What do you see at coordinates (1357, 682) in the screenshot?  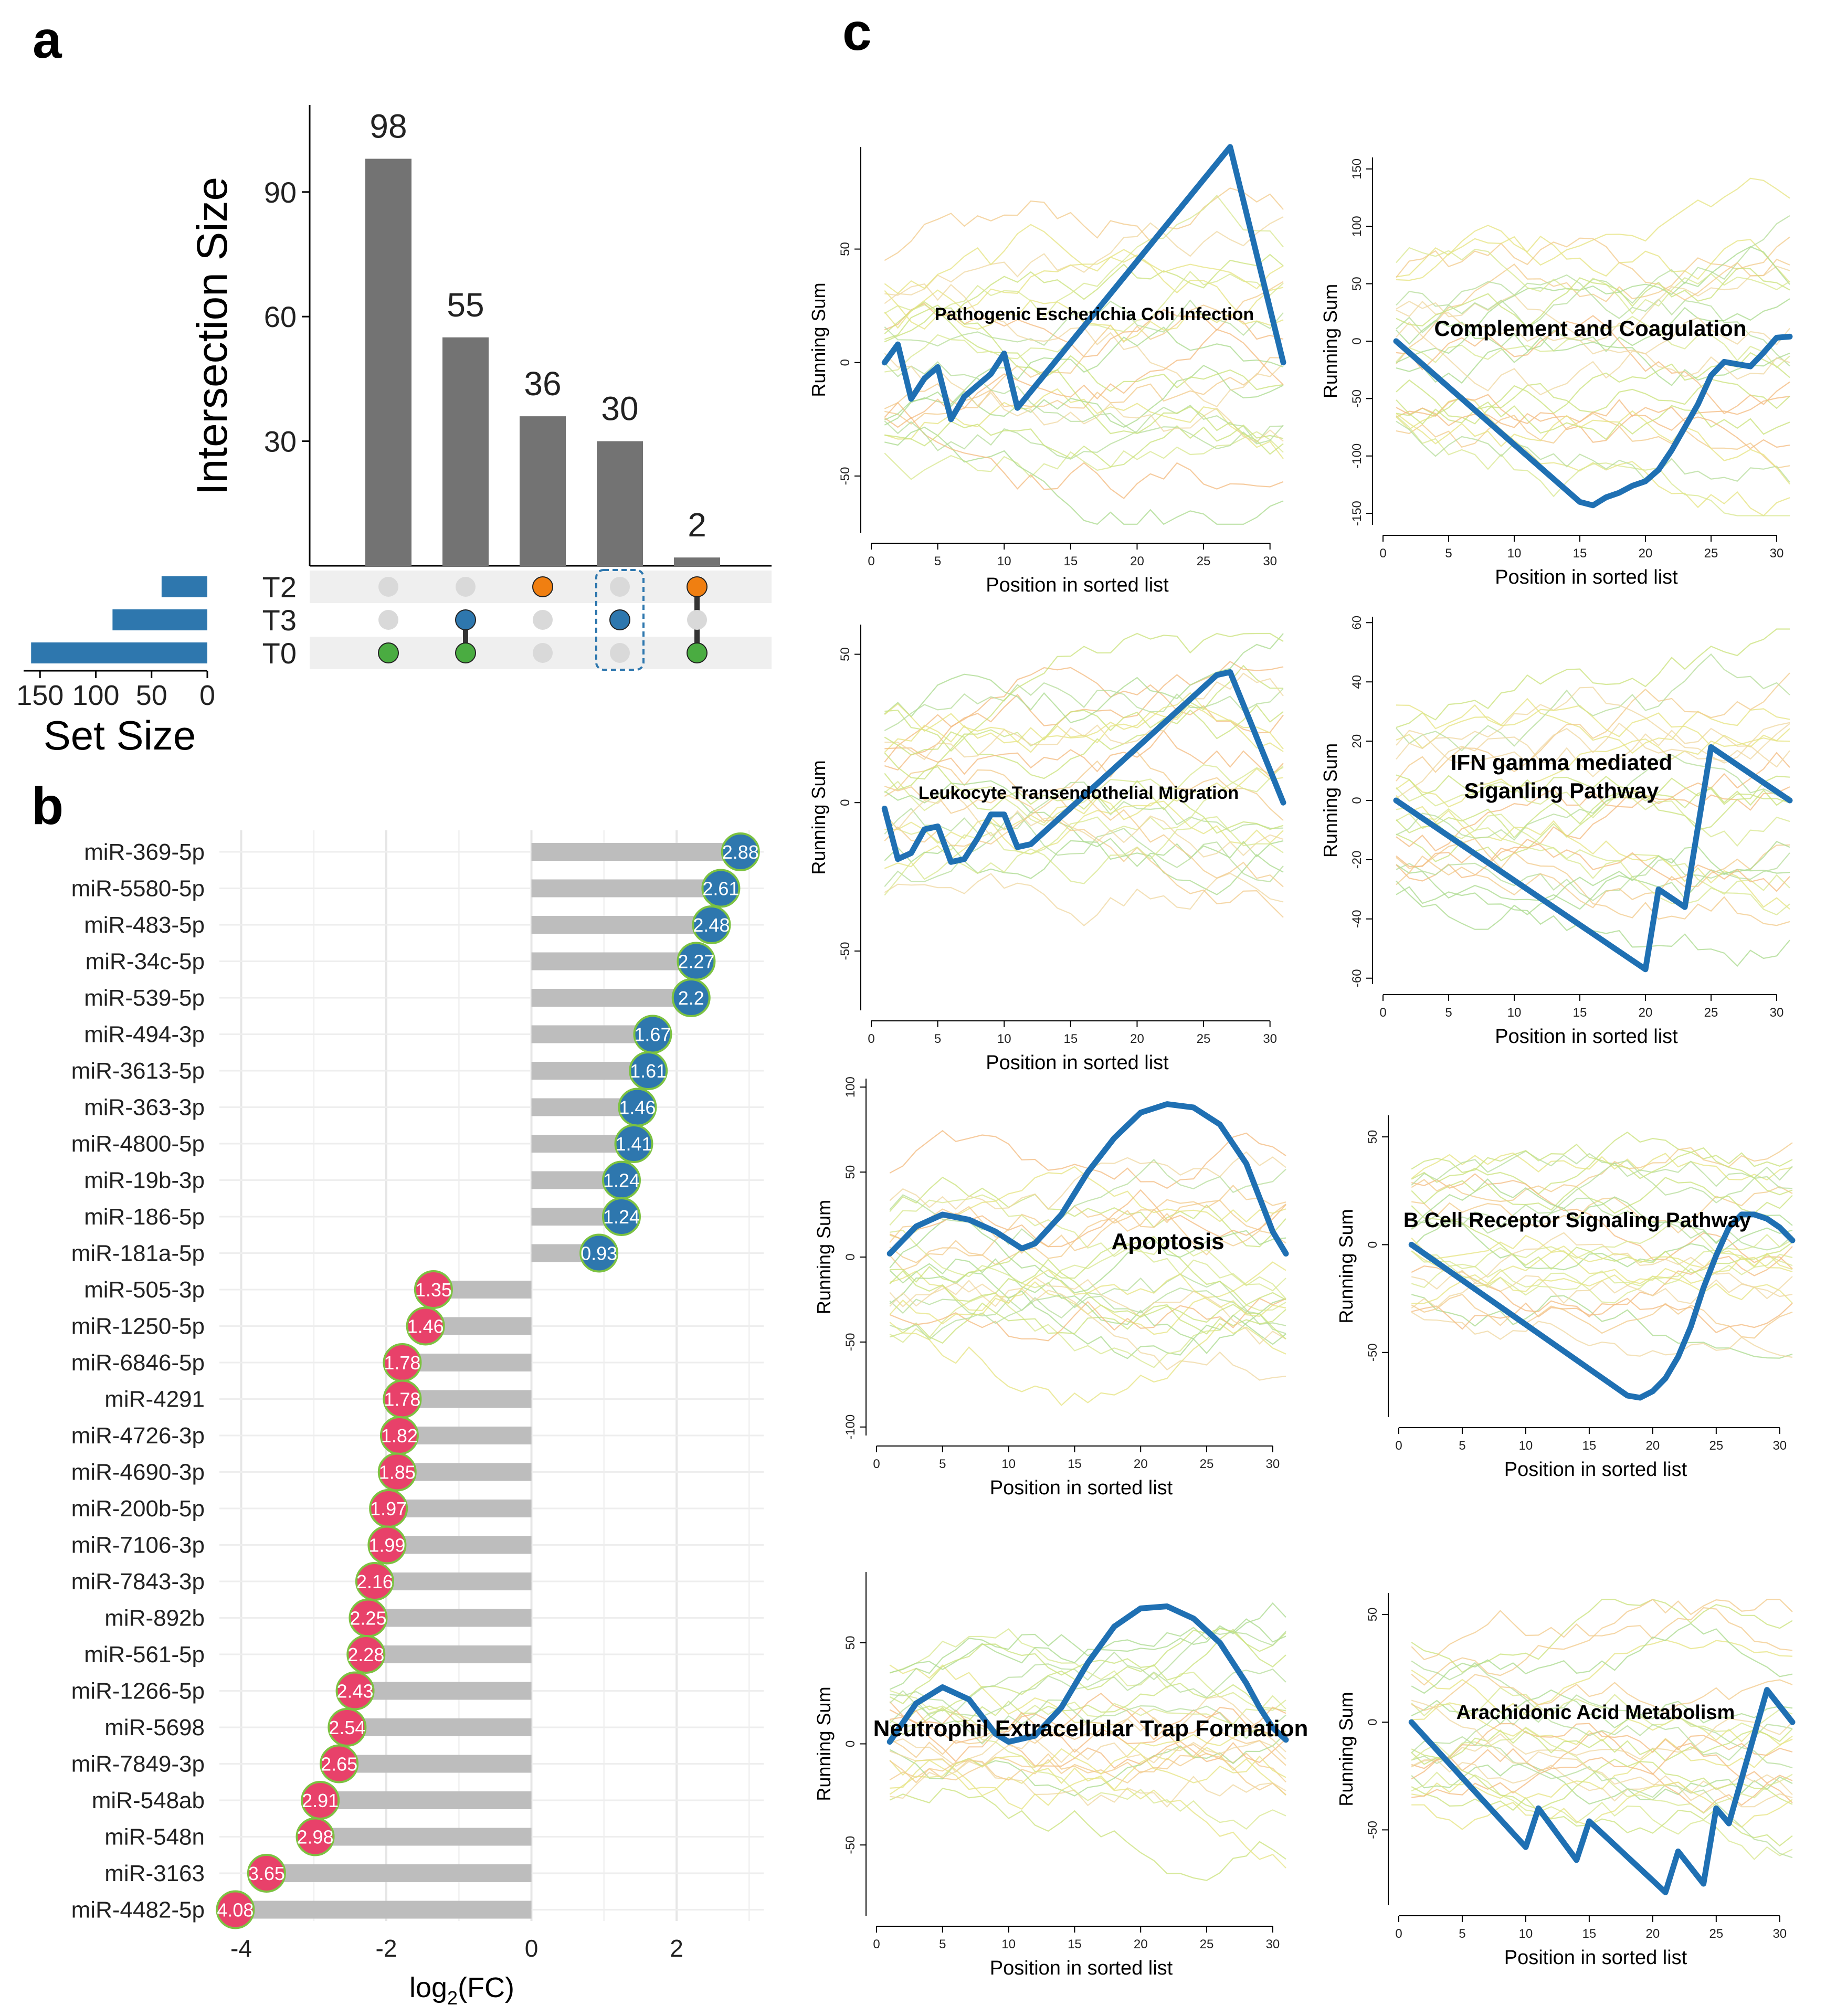 I see `gsea-y-tick-label: 40` at bounding box center [1357, 682].